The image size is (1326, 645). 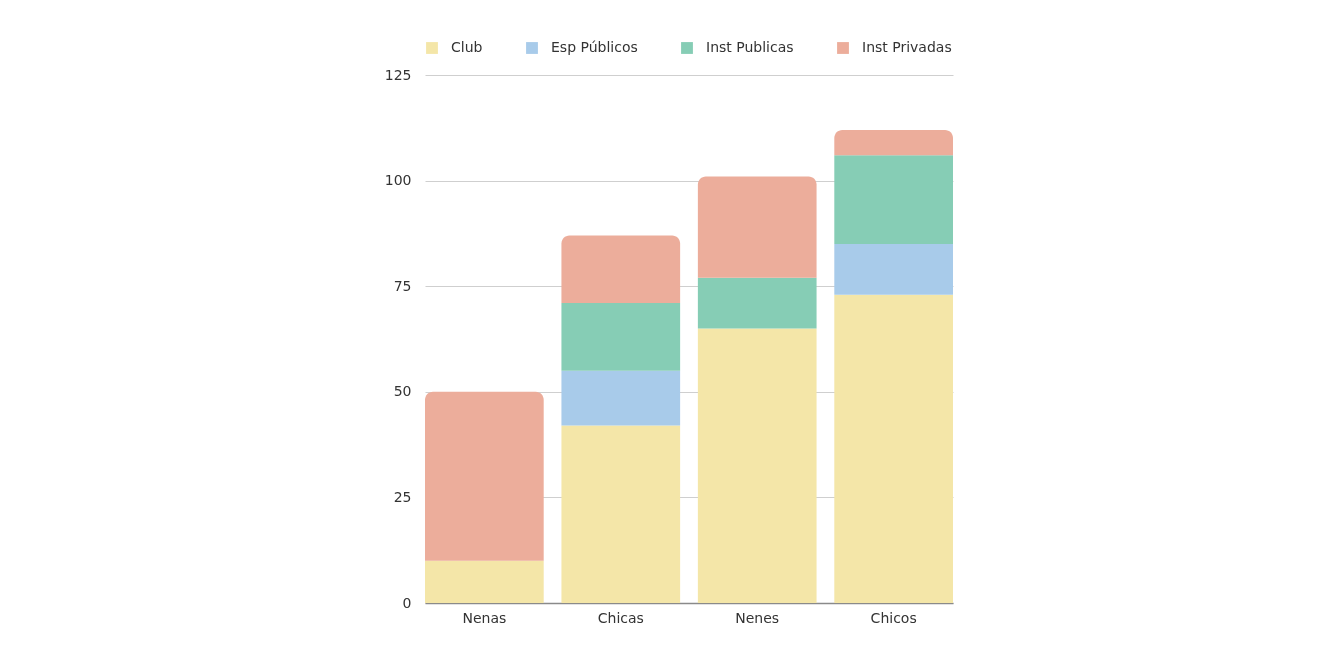 I want to click on x-tick-label: Chicos, so click(x=893, y=617).